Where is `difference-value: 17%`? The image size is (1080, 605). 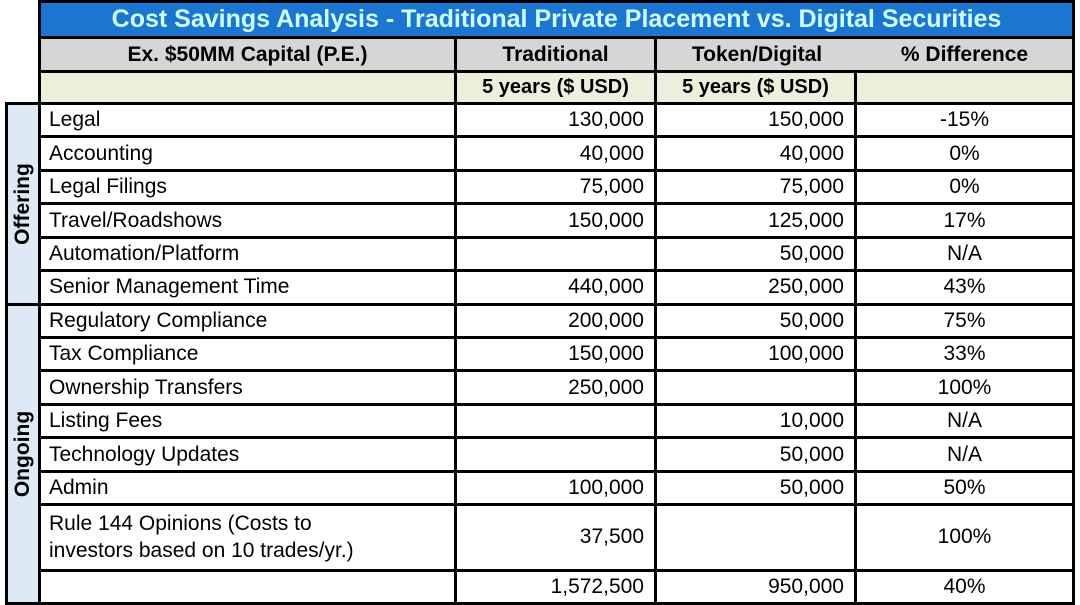 difference-value: 17% is located at coordinates (964, 220).